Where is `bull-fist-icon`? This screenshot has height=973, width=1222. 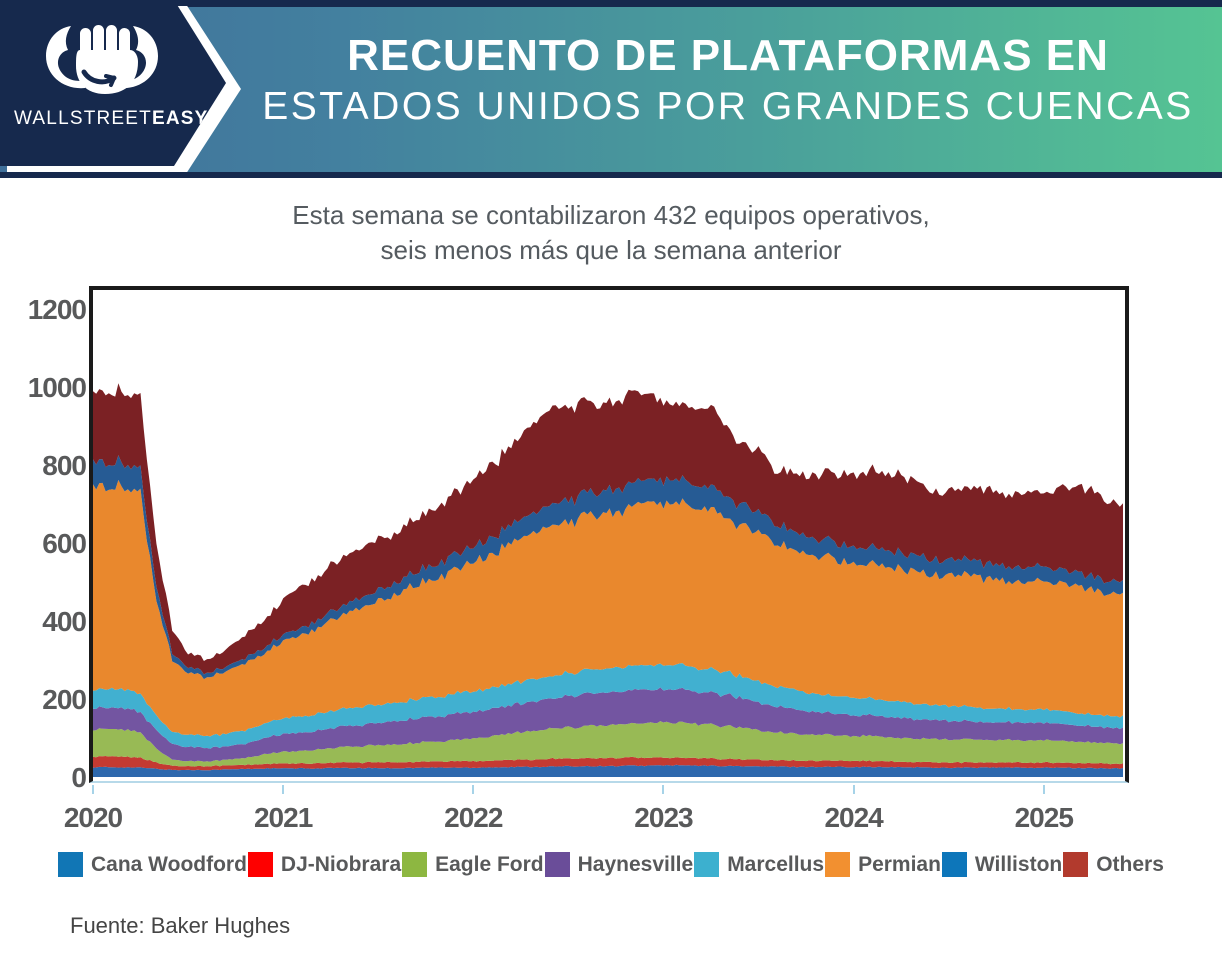 bull-fist-icon is located at coordinates (101, 59).